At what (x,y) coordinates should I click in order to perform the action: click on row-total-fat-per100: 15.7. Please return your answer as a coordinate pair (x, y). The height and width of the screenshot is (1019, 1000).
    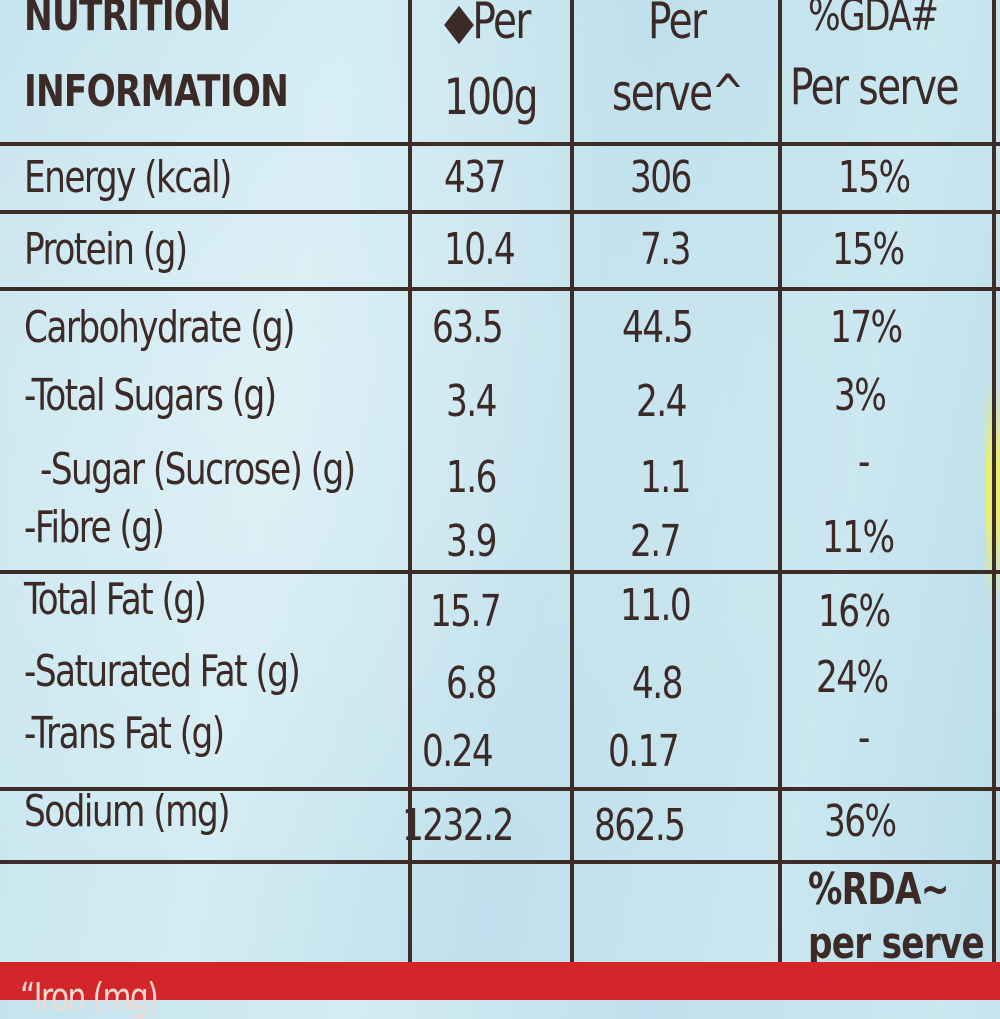
    Looking at the image, I should click on (466, 611).